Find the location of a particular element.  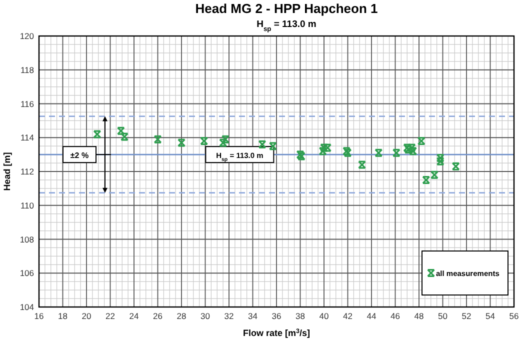

x-tick-label: 42 is located at coordinates (348, 316).